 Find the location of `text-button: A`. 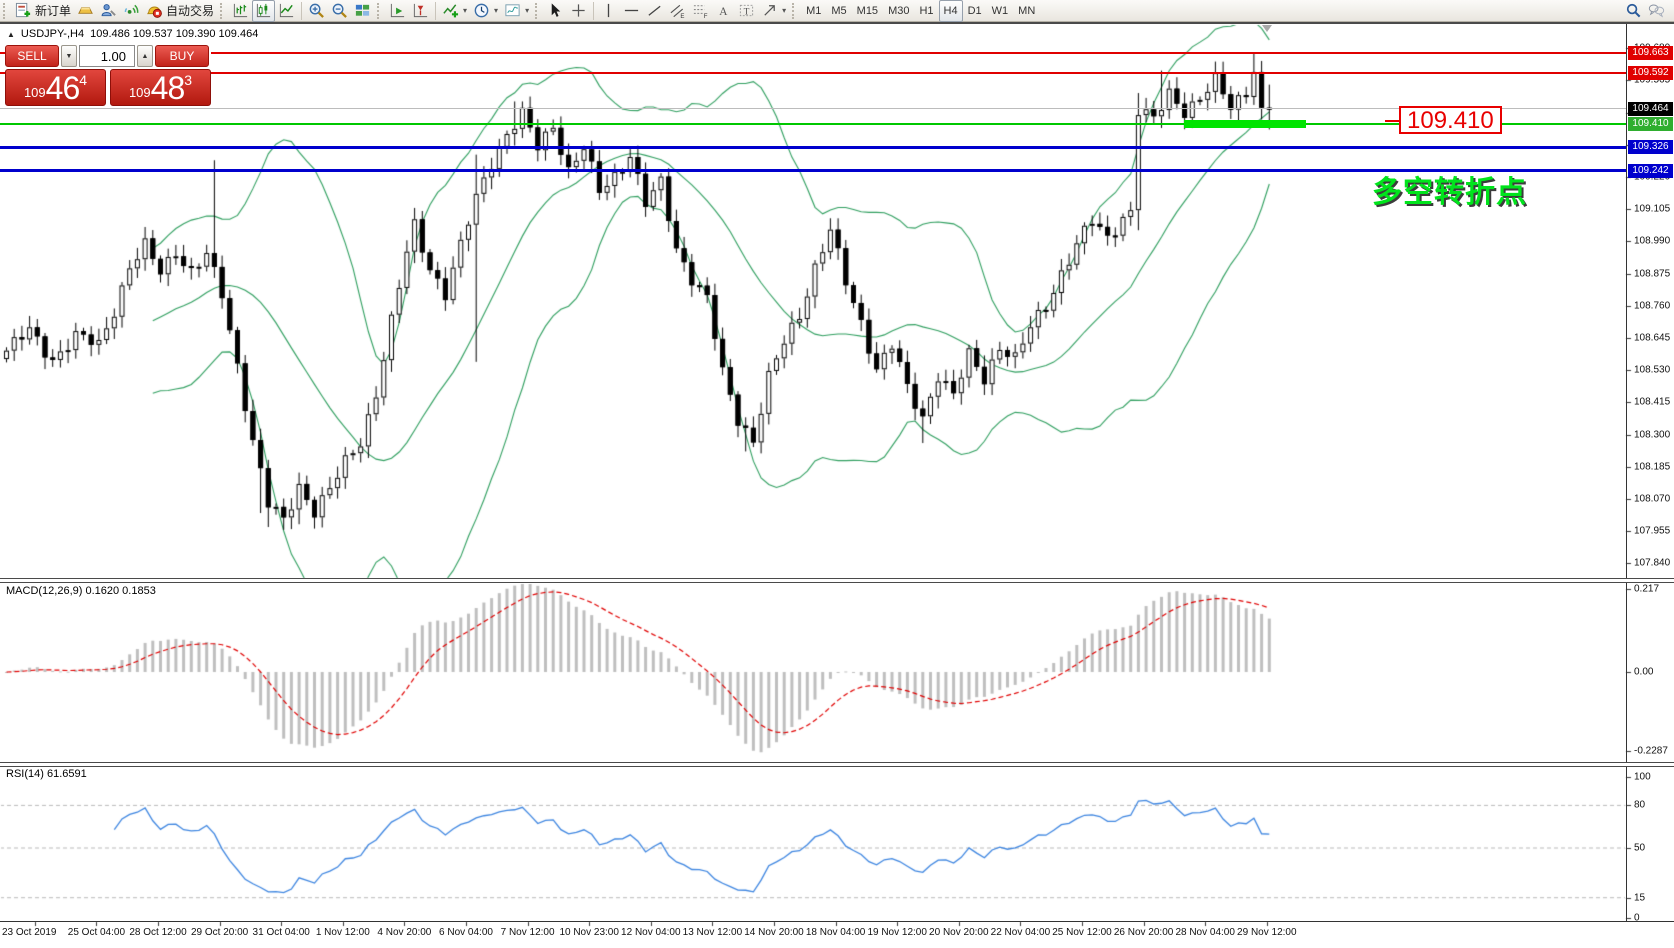

text-button: A is located at coordinates (723, 11).